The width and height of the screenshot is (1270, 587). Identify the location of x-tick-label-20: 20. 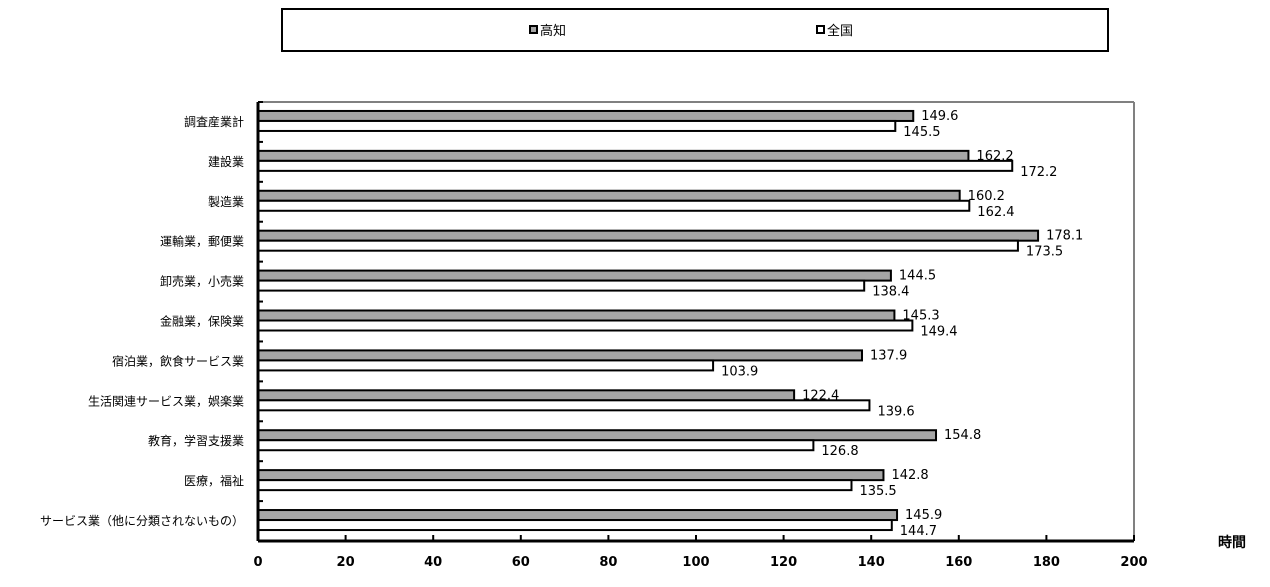
(346, 562).